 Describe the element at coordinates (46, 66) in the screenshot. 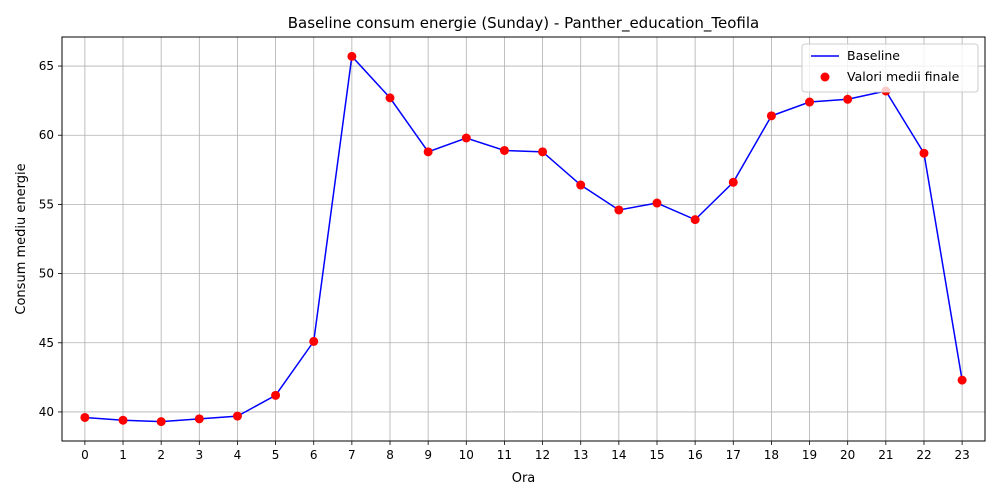

I see `y-tick-label: 65` at that location.